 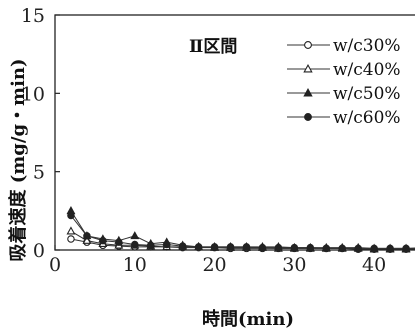 What do you see at coordinates (55, 265) in the screenshot?
I see `x-tick-label: 0` at bounding box center [55, 265].